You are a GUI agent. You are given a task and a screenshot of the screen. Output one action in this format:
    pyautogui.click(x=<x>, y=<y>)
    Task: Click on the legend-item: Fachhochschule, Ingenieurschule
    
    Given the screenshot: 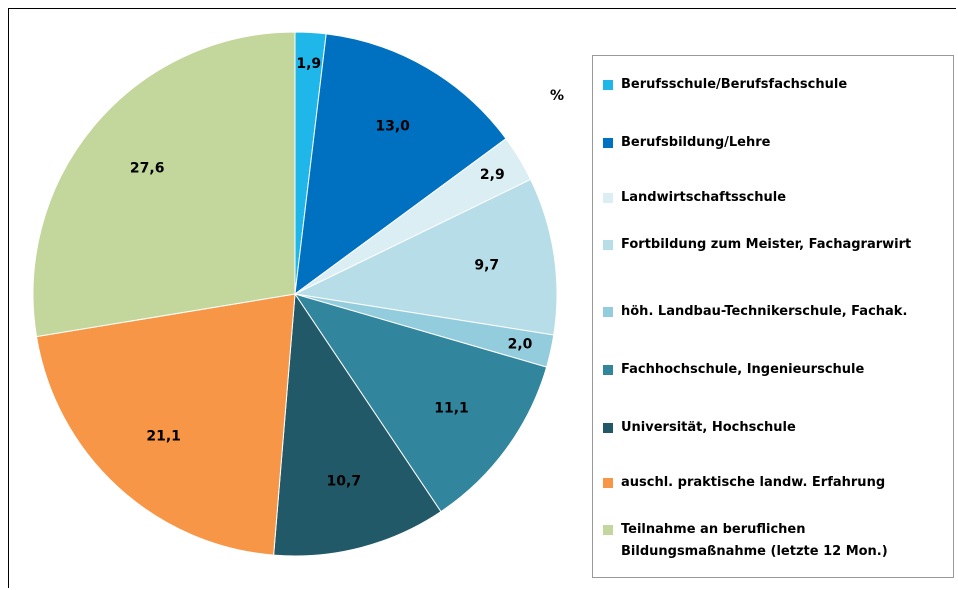 What is the action you would take?
    pyautogui.click(x=773, y=370)
    